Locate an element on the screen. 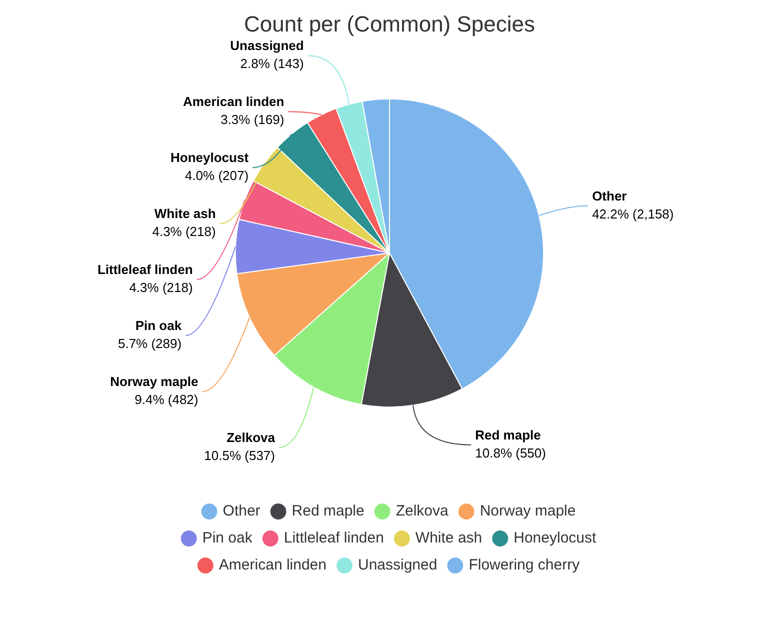 This screenshot has height=636, width=779. slice-label: Other is located at coordinates (609, 196).